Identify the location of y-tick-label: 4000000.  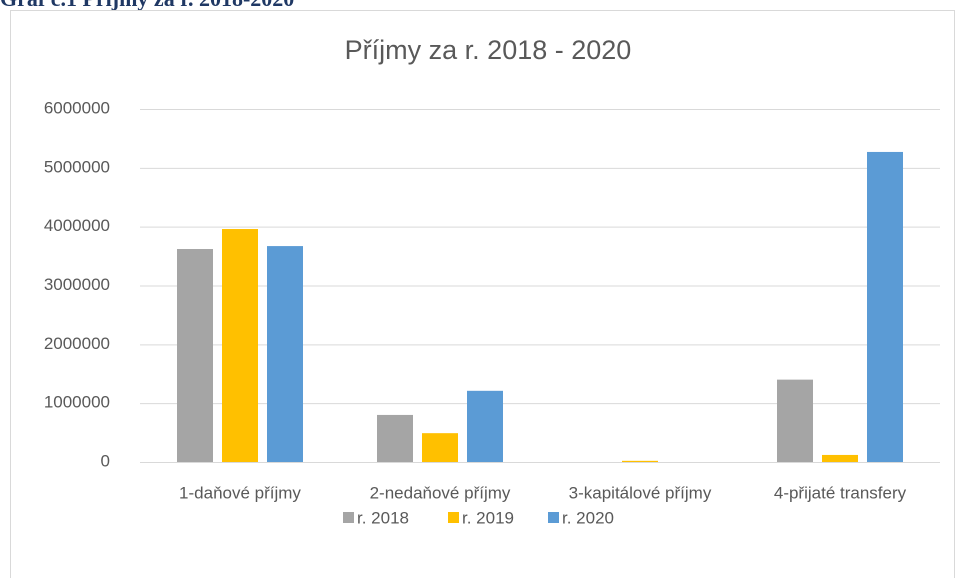
(77, 225).